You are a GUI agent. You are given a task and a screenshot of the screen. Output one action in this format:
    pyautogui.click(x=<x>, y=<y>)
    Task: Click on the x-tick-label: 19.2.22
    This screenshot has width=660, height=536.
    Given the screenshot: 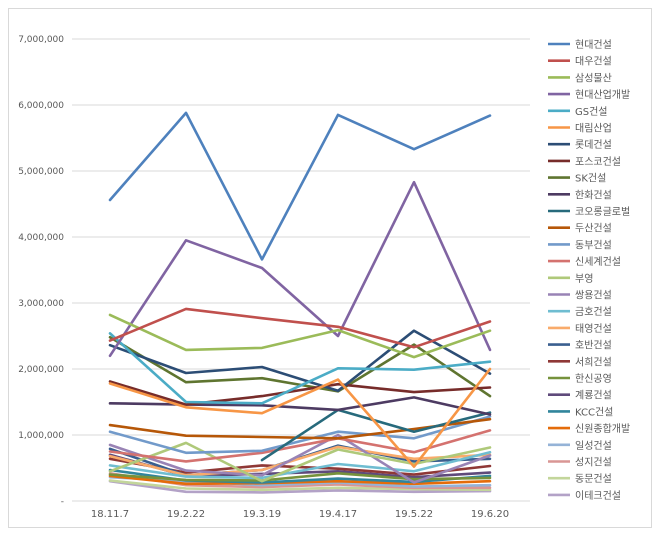 What is the action you would take?
    pyautogui.click(x=186, y=514)
    